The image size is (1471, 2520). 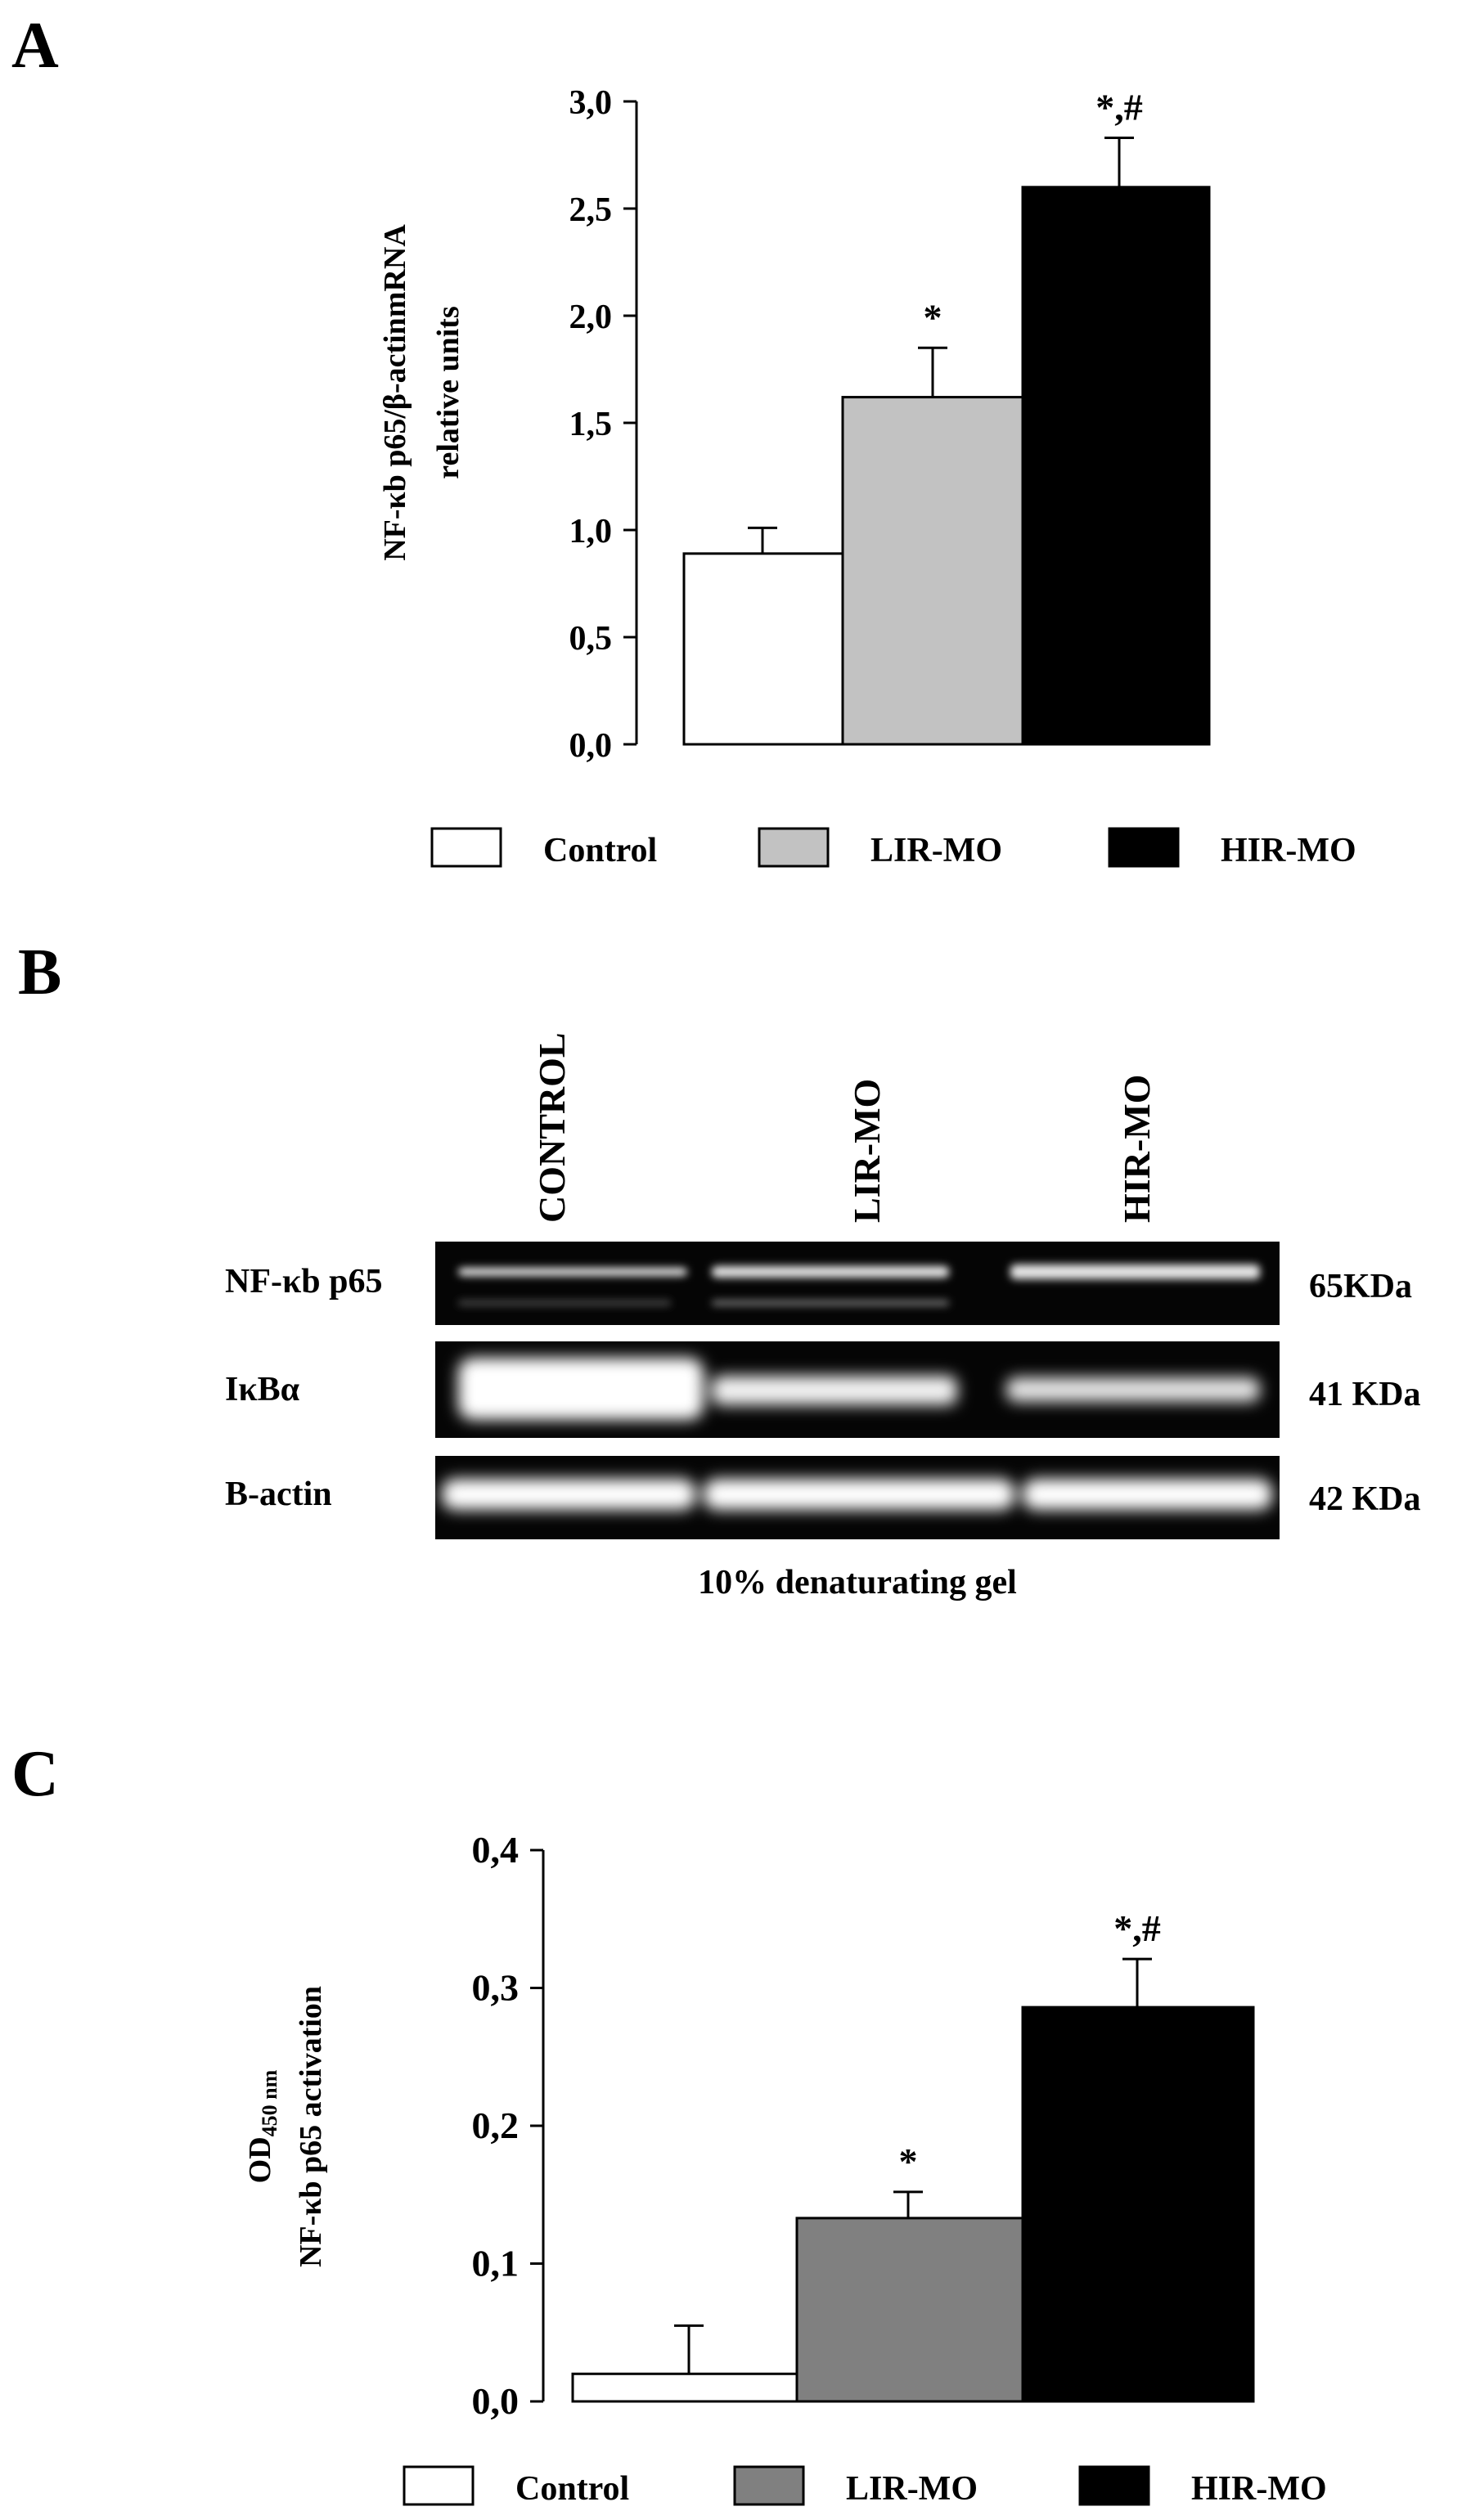 What do you see at coordinates (867, 1151) in the screenshot?
I see `lane-label: LIR-MO` at bounding box center [867, 1151].